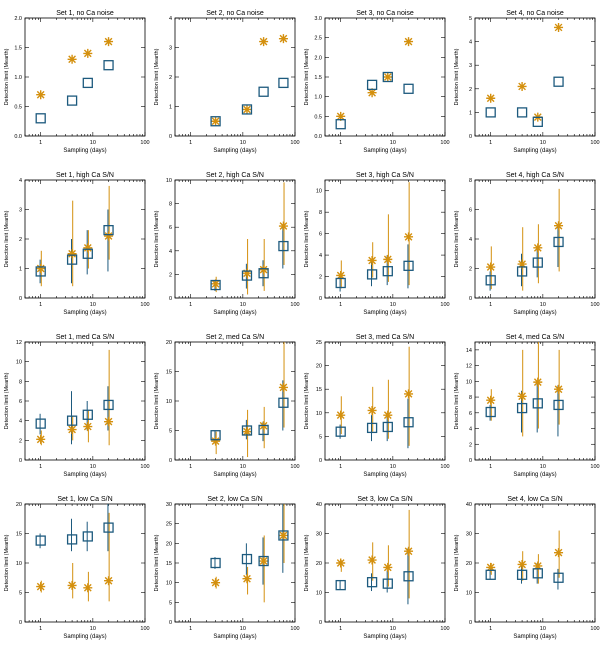 This screenshot has width=600, height=648. What do you see at coordinates (85, 337) in the screenshot?
I see `chart-title: Set 1, med Ca S/N` at bounding box center [85, 337].